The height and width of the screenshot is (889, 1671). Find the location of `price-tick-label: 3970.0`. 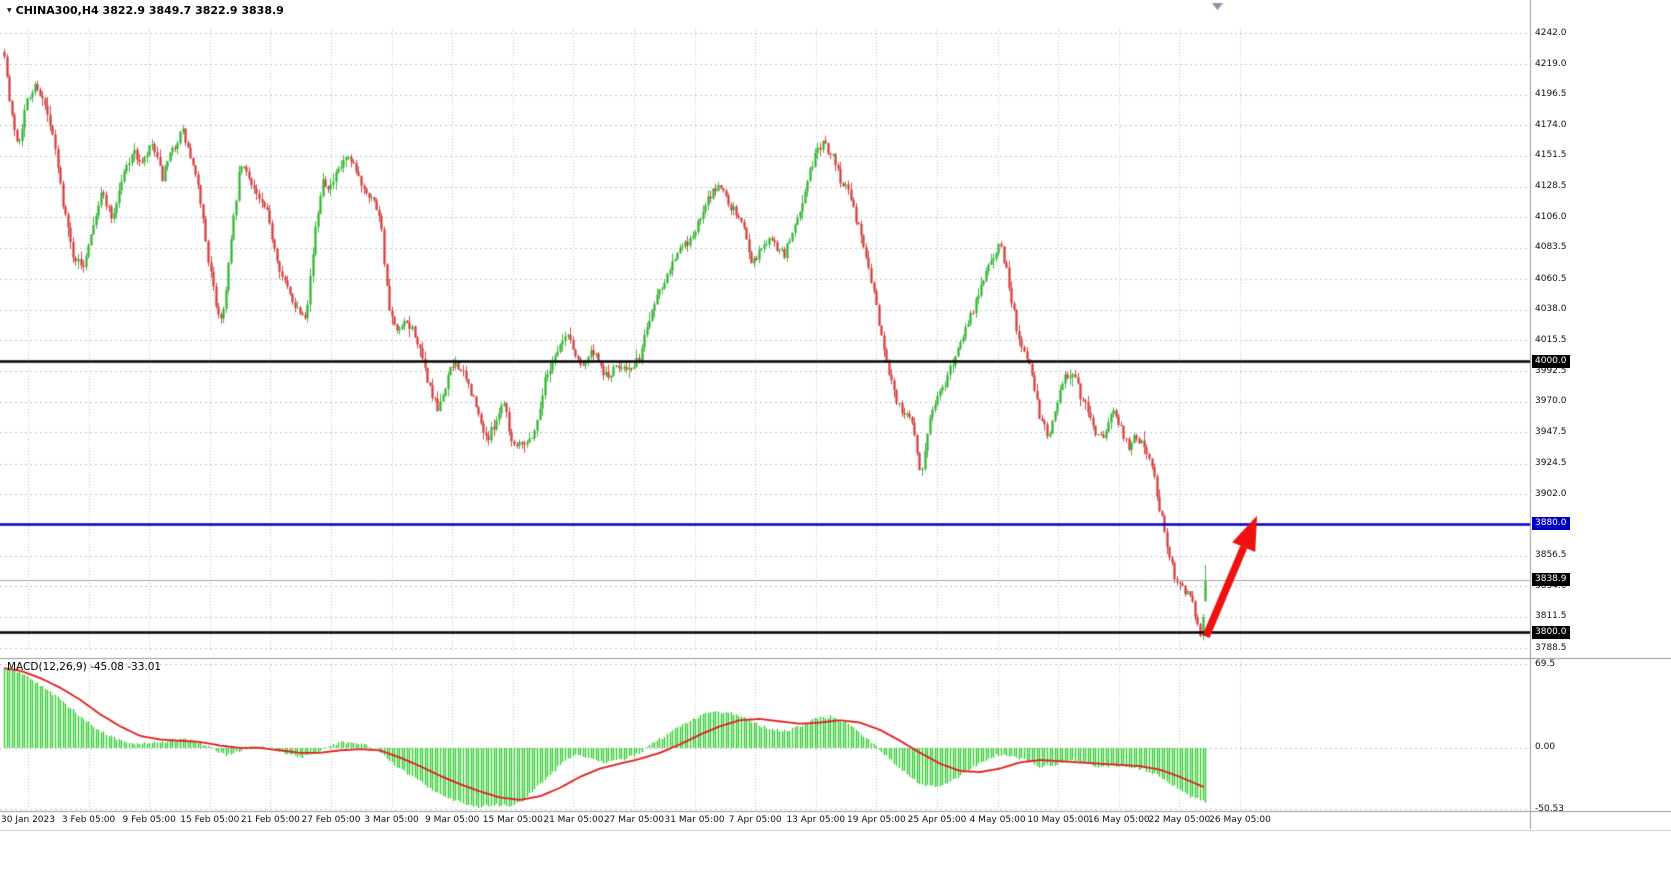

price-tick-label: 3970.0 is located at coordinates (1551, 401).